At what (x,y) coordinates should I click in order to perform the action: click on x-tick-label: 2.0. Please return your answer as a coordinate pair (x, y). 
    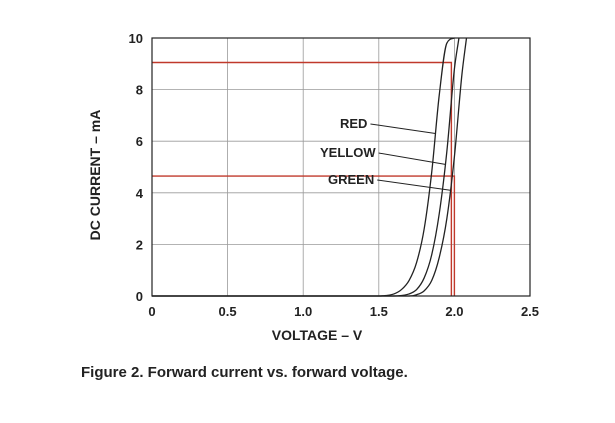
    Looking at the image, I should click on (454, 311).